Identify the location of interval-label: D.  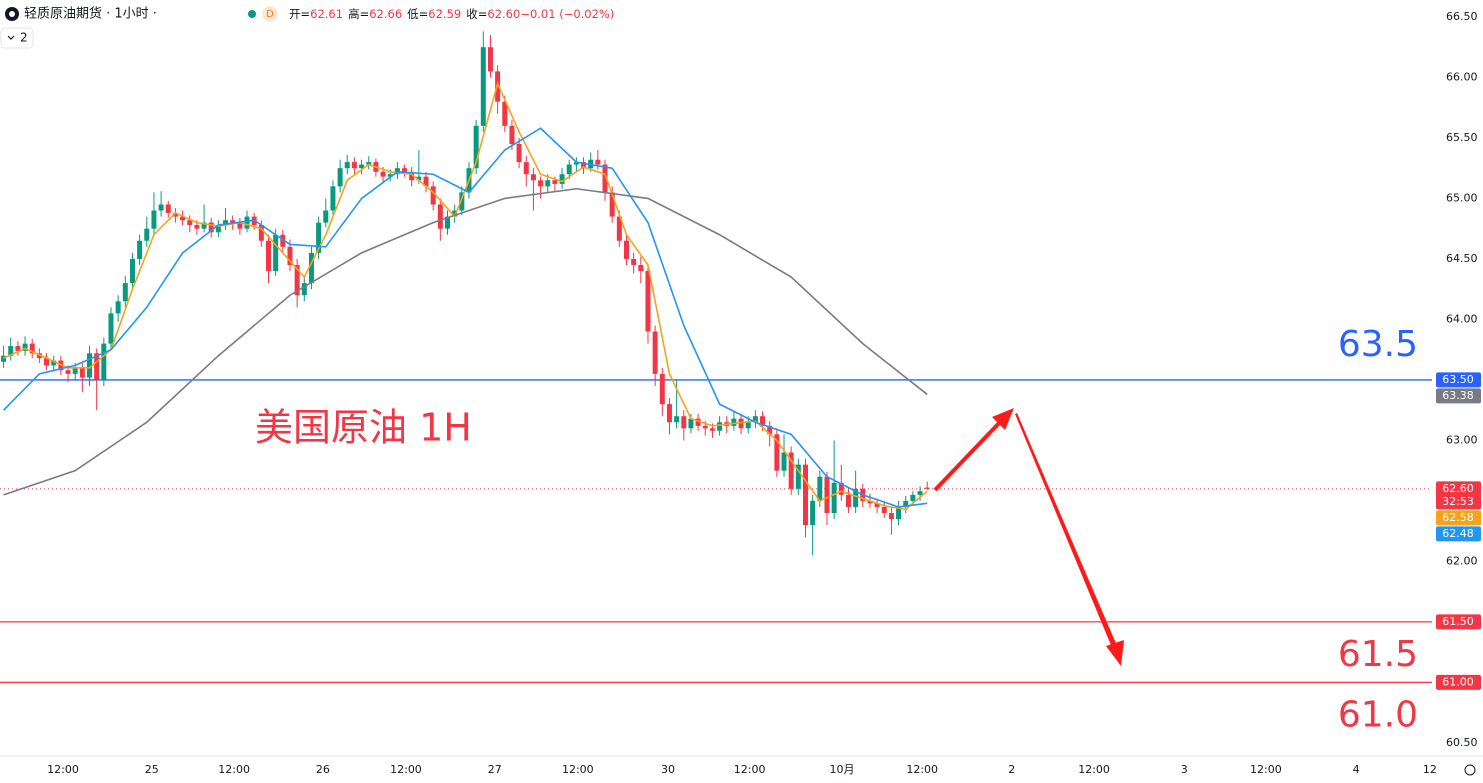
(270, 14).